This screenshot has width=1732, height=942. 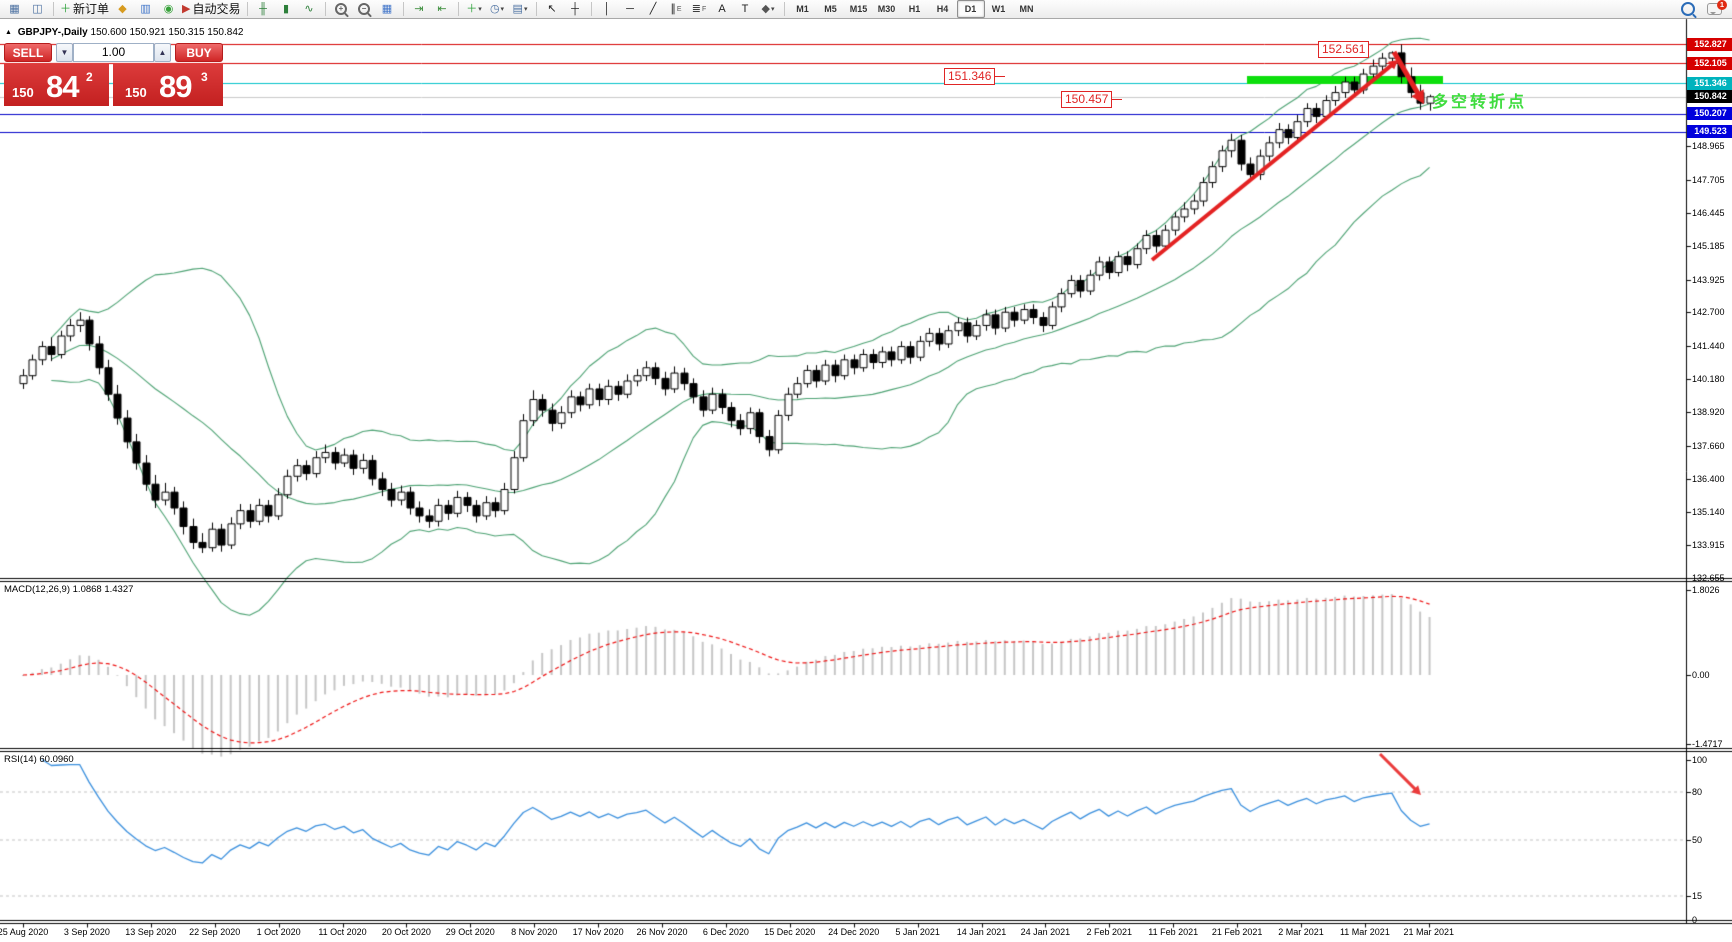 I want to click on sell-price-big: 84, so click(x=62, y=86).